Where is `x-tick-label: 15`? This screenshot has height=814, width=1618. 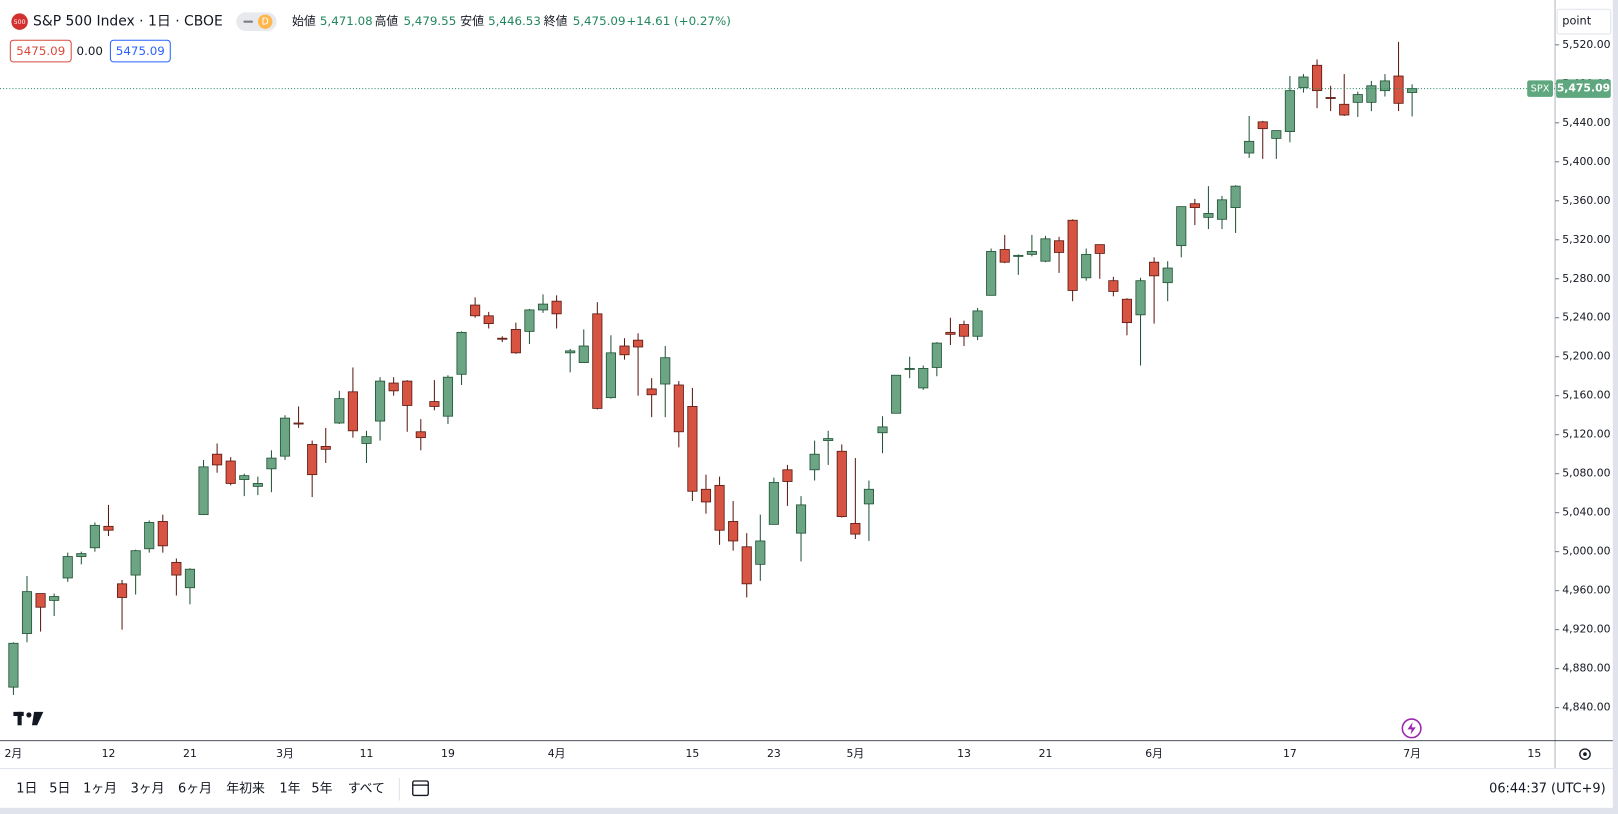 x-tick-label: 15 is located at coordinates (1534, 753).